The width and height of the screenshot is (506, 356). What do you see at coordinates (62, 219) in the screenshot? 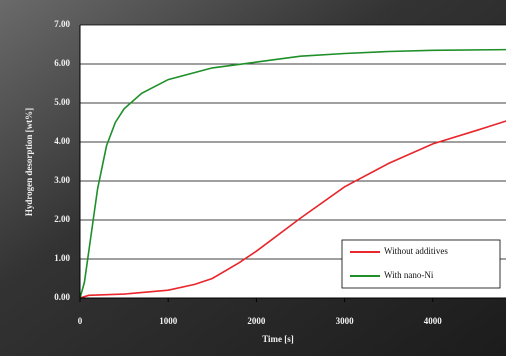
I see `y-tick-label: 2.00` at bounding box center [62, 219].